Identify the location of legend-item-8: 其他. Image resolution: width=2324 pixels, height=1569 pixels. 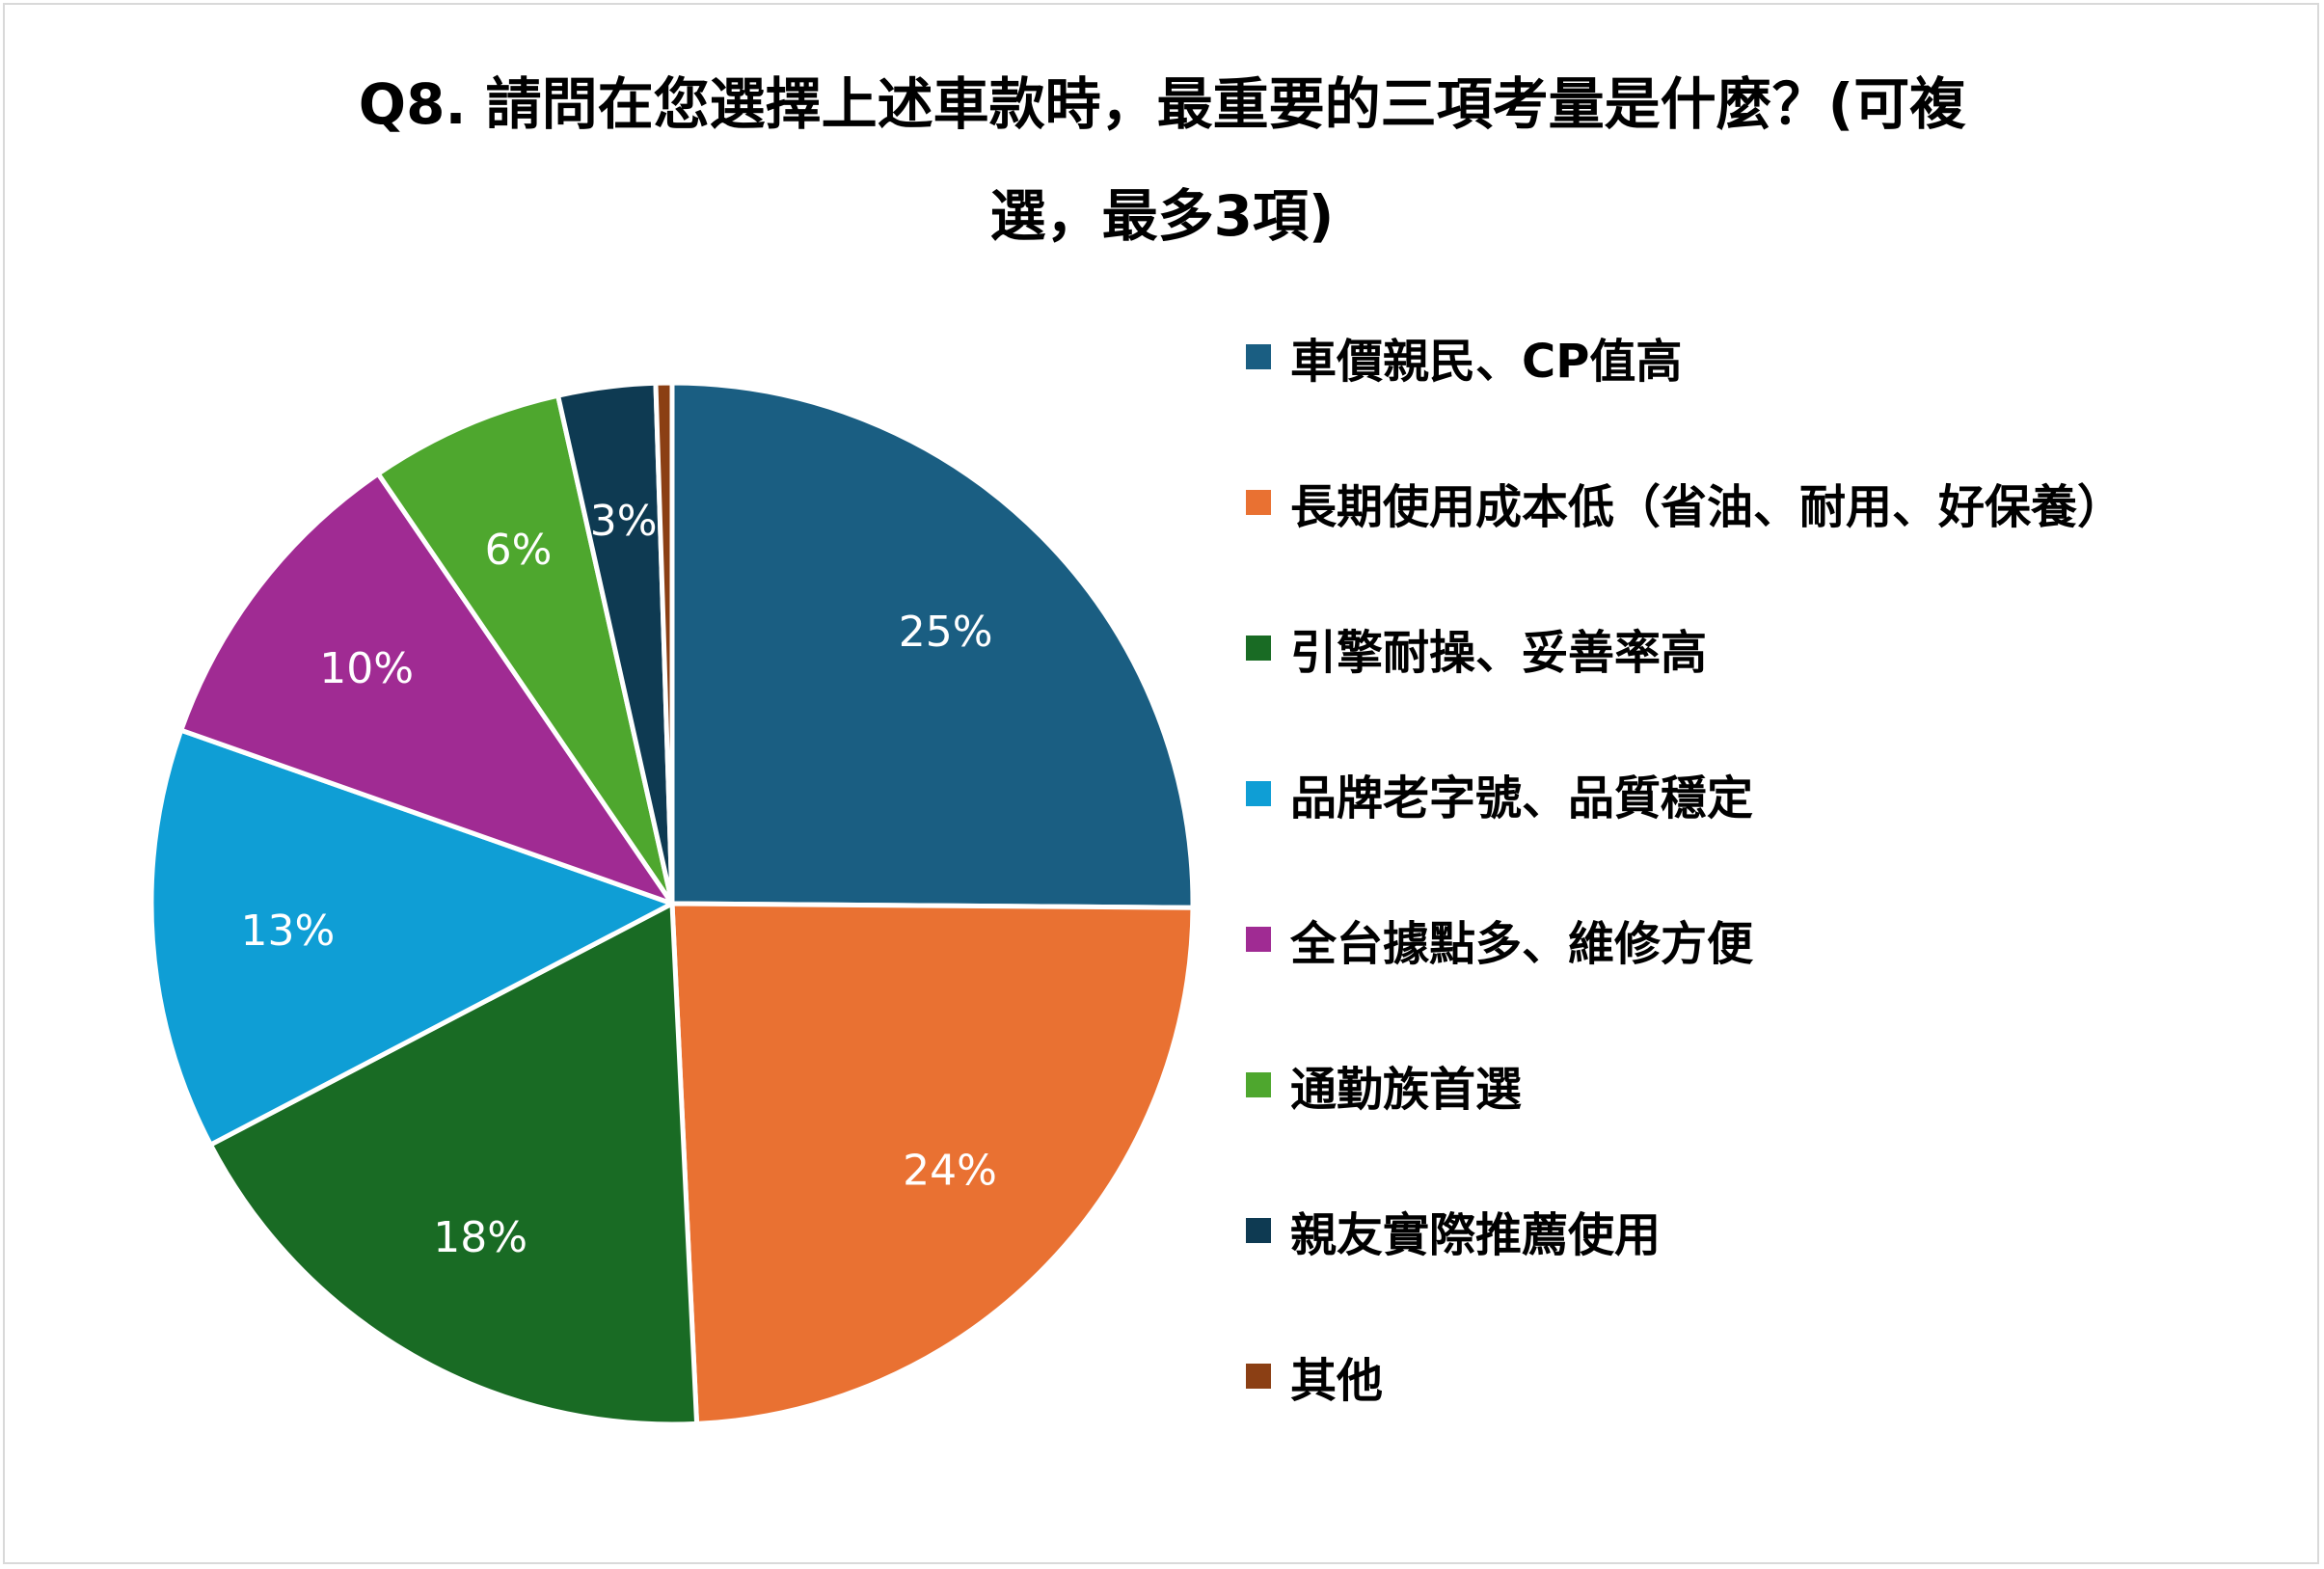
(1314, 1376).